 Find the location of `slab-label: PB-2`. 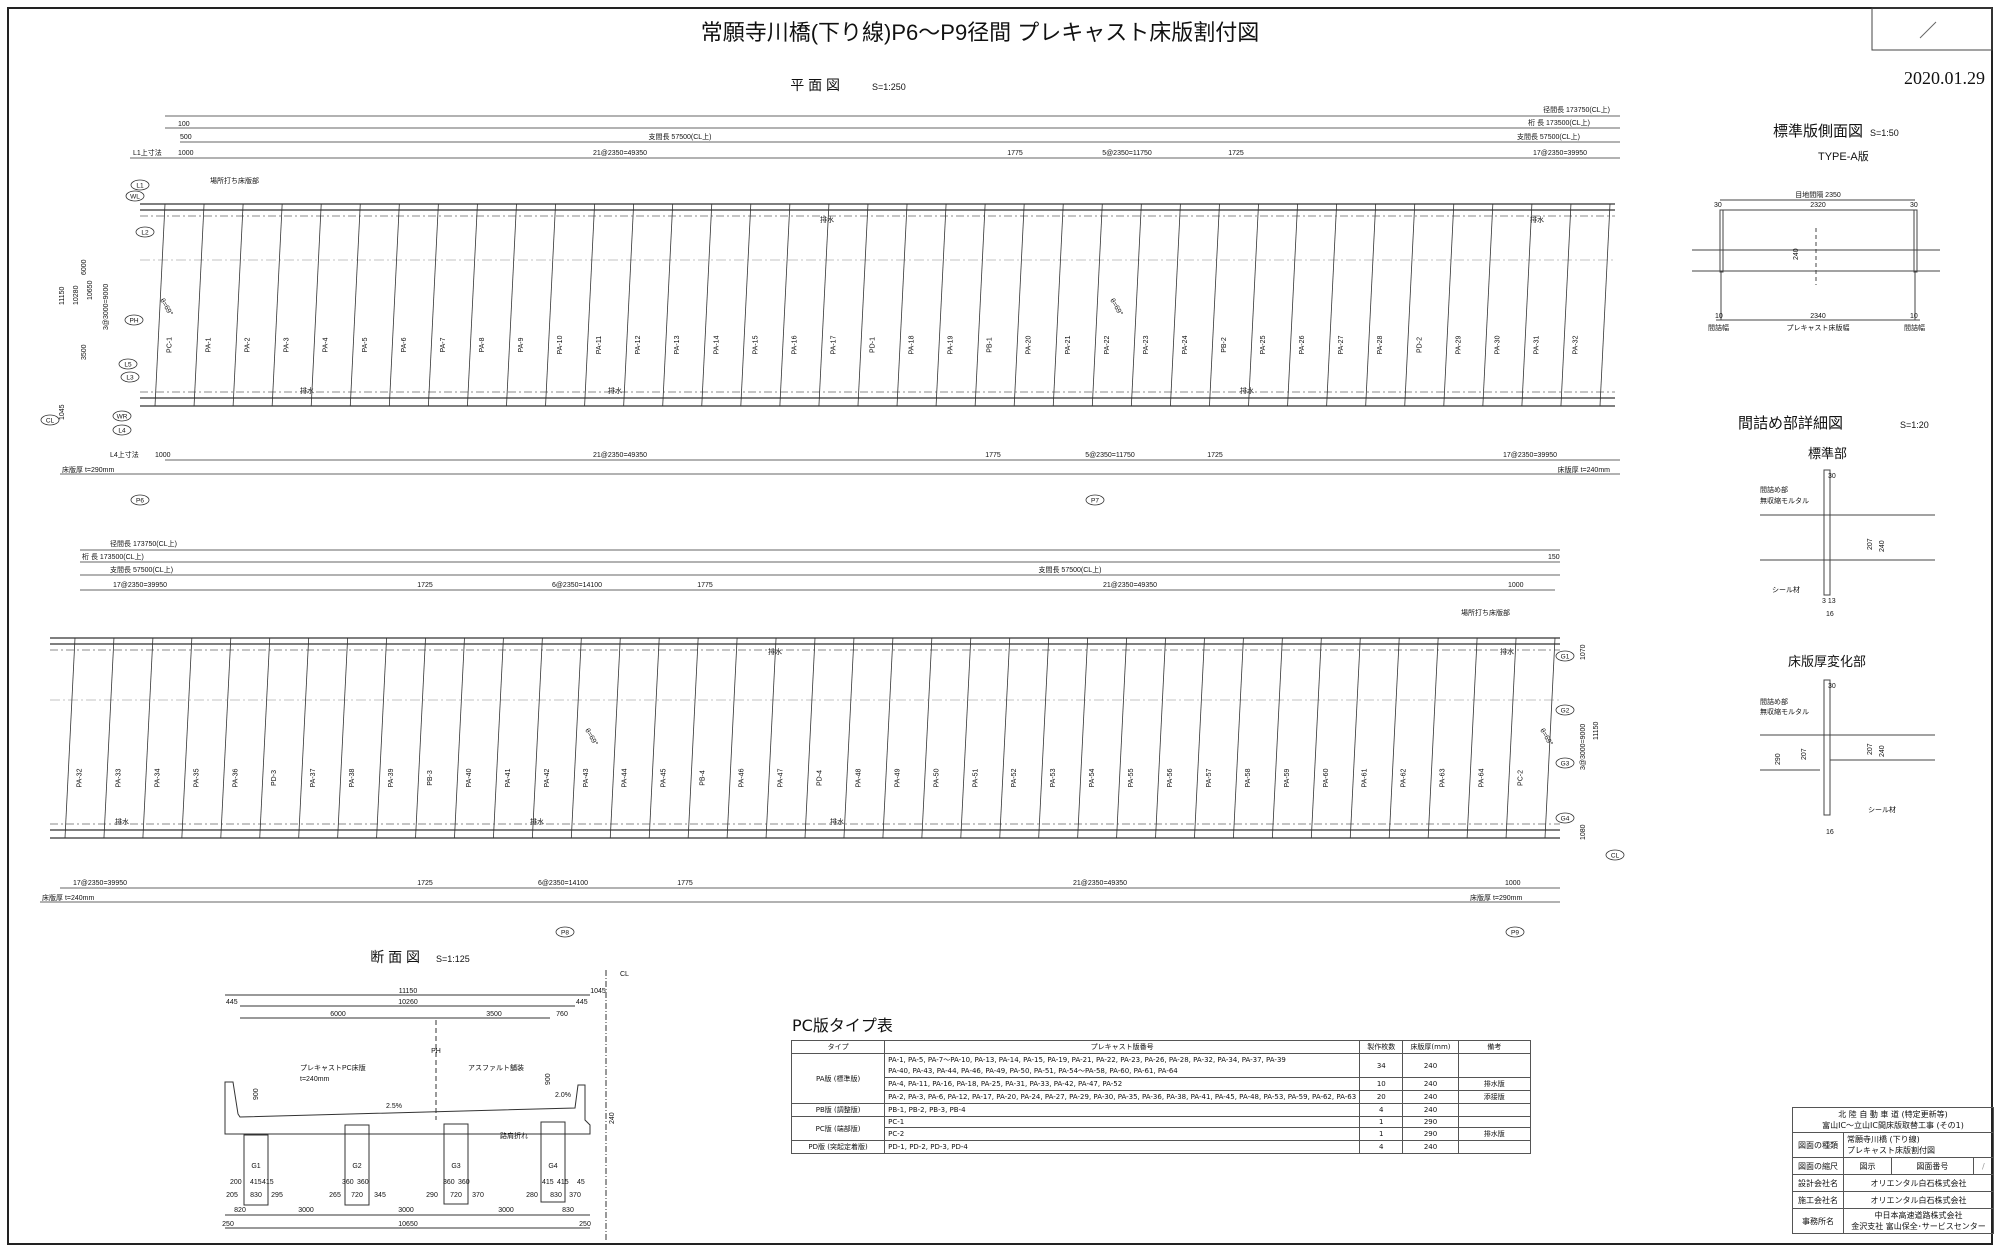

slab-label: PB-2 is located at coordinates (1224, 345).